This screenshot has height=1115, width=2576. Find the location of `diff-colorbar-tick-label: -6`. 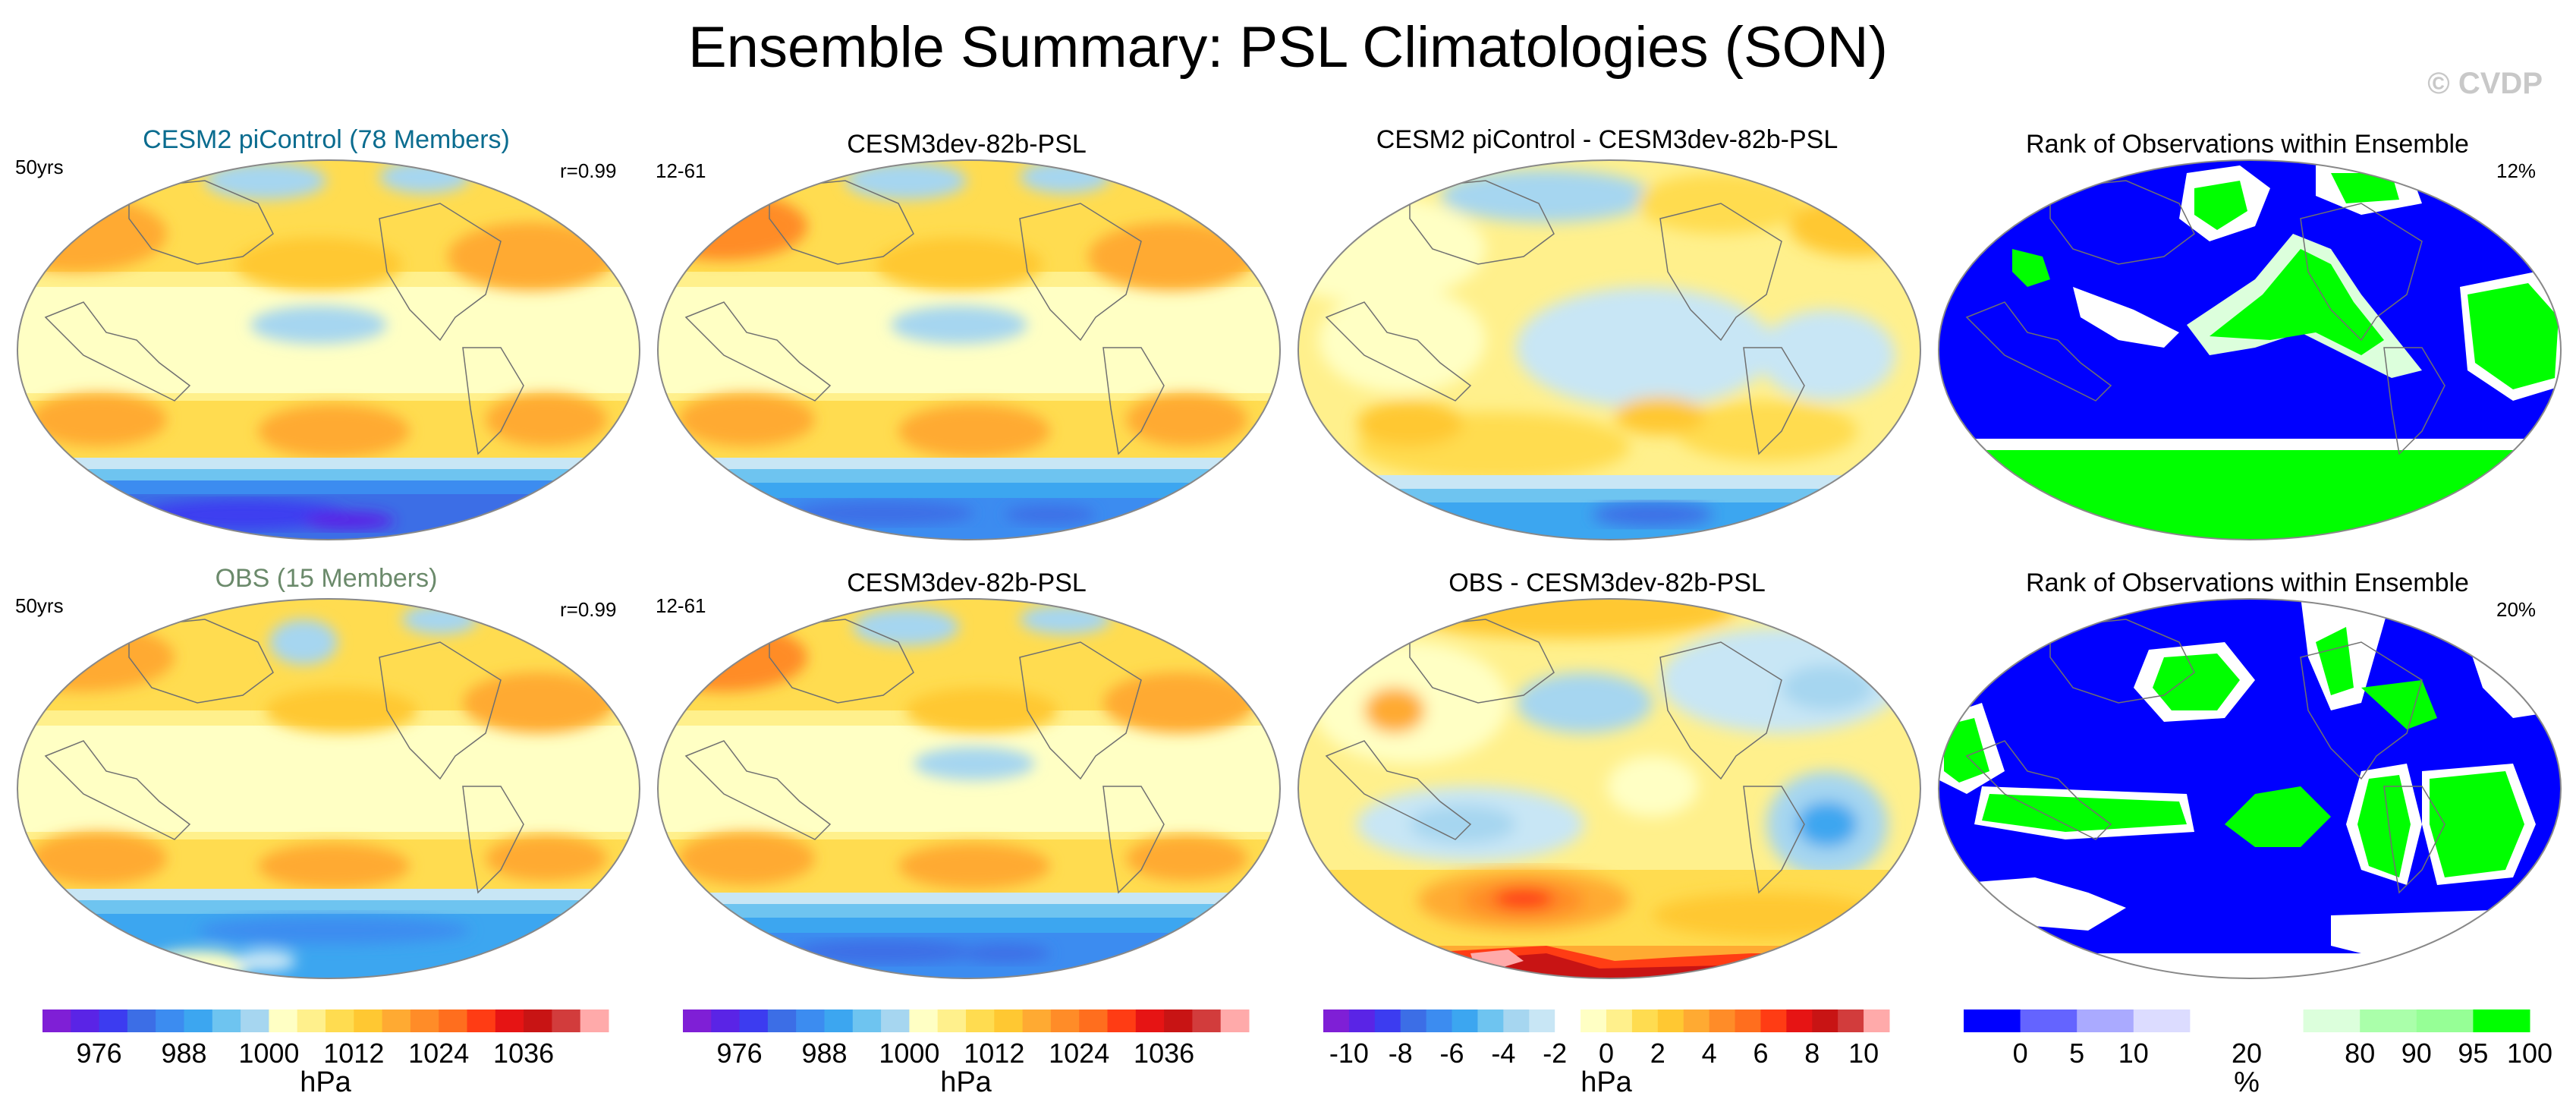

diff-colorbar-tick-label: -6 is located at coordinates (1451, 1053).